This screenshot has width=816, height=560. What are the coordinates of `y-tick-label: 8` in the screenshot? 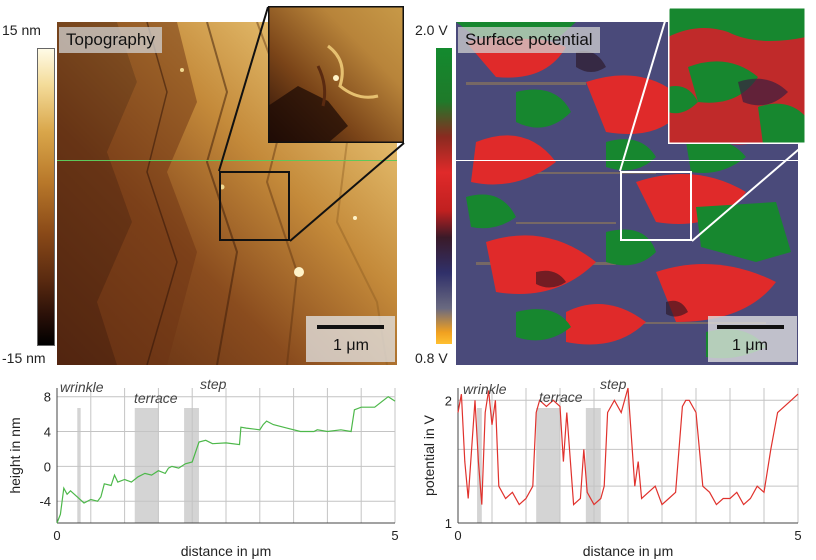 It's located at (47, 397).